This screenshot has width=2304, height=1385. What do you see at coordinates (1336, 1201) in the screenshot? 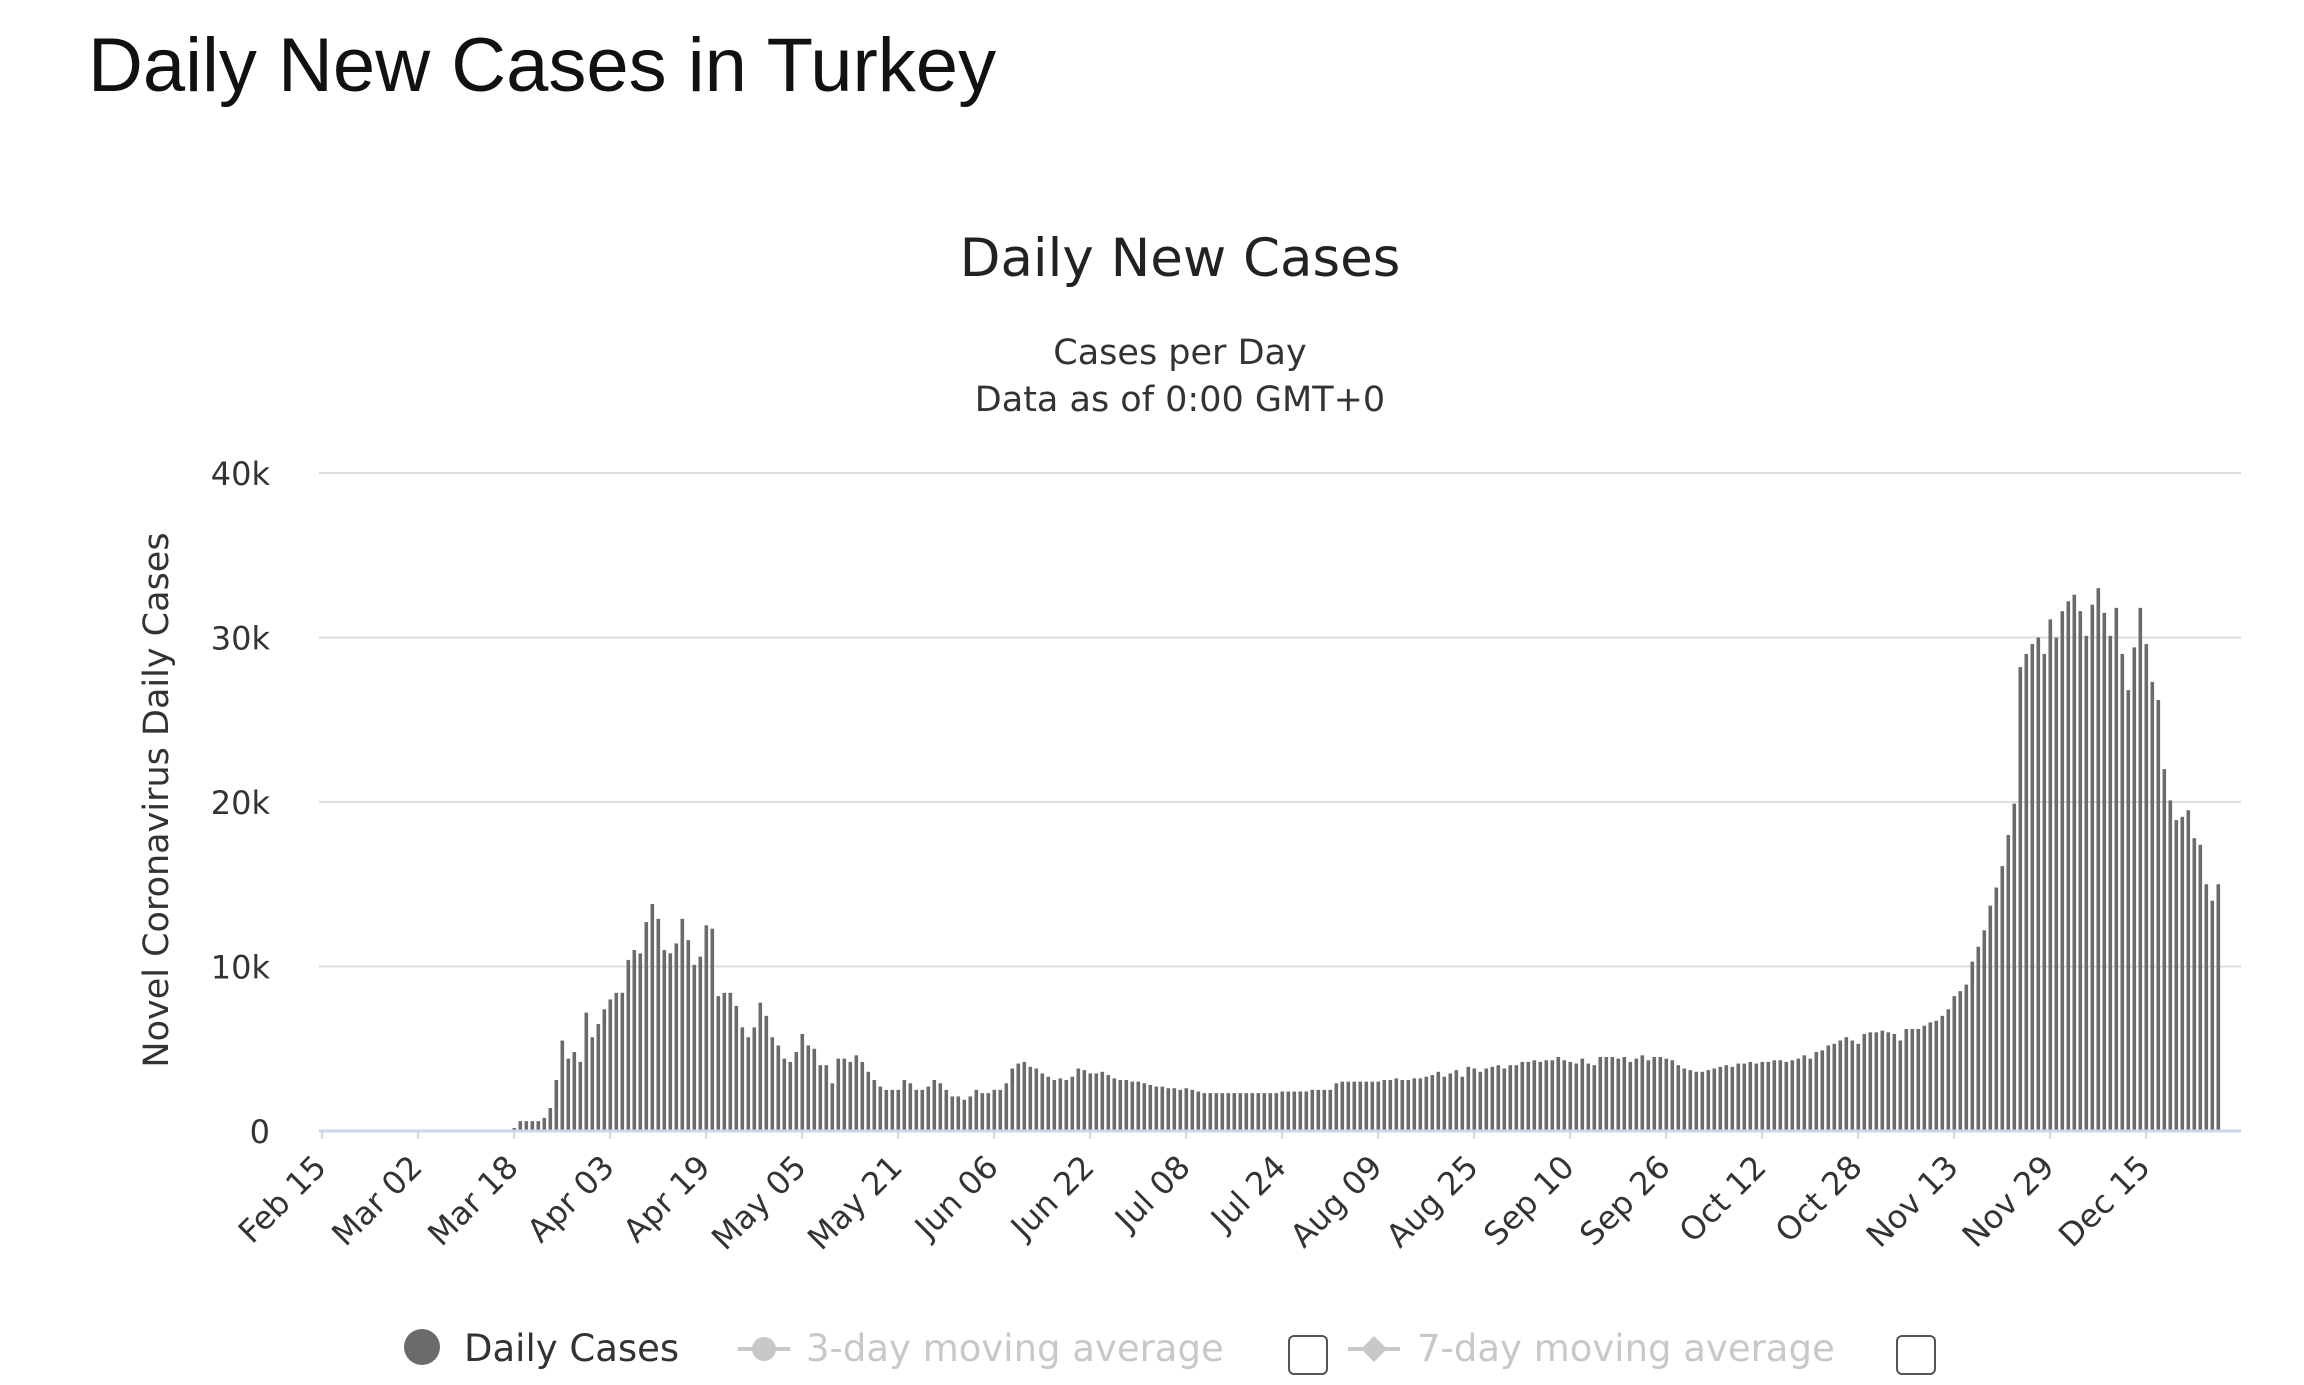
I see `x-tick-label: Aug 09` at bounding box center [1336, 1201].